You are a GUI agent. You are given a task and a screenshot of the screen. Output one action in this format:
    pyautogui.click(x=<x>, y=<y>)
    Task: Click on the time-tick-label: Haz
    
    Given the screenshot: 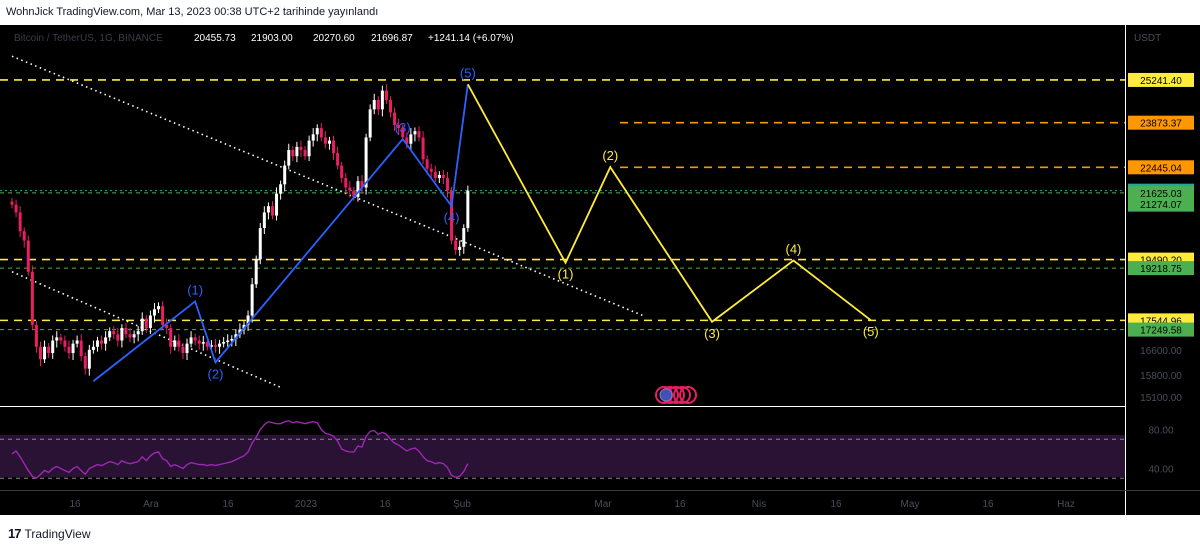 What is the action you would take?
    pyautogui.click(x=1066, y=504)
    